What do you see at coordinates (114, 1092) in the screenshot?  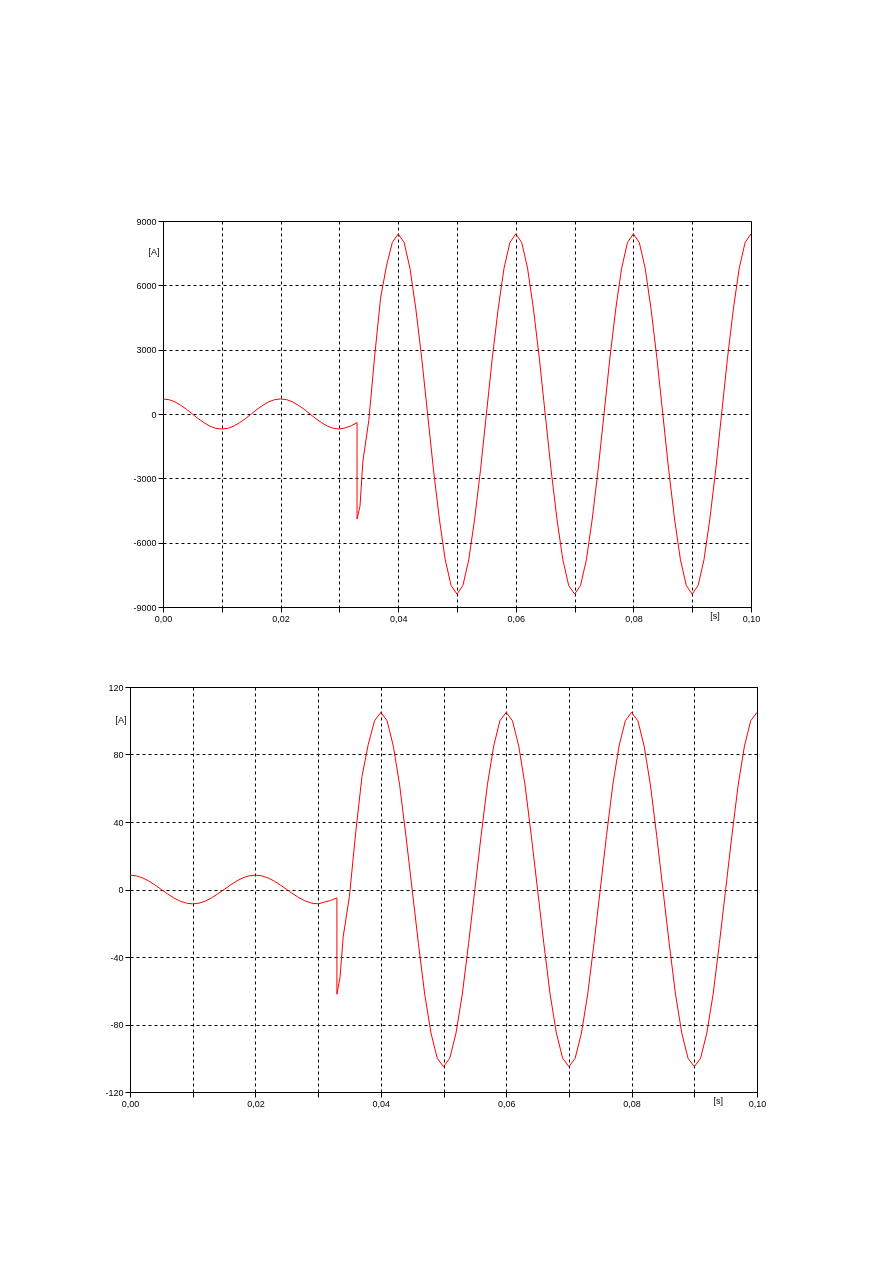 I see `y-tick-label: -120` at bounding box center [114, 1092].